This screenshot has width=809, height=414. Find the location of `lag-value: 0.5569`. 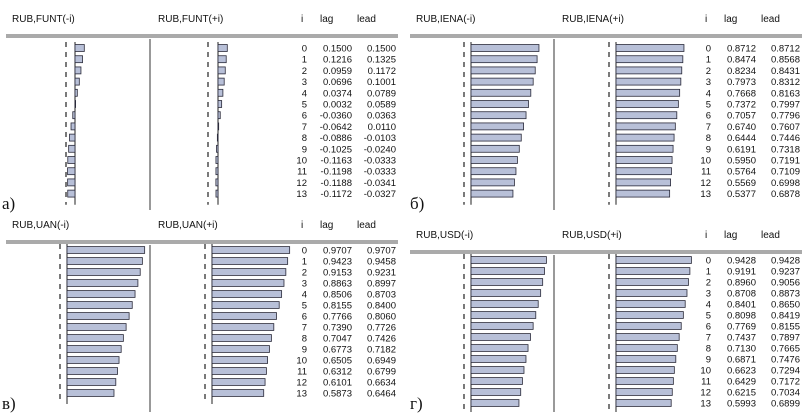

lag-value: 0.5569 is located at coordinates (741, 183).